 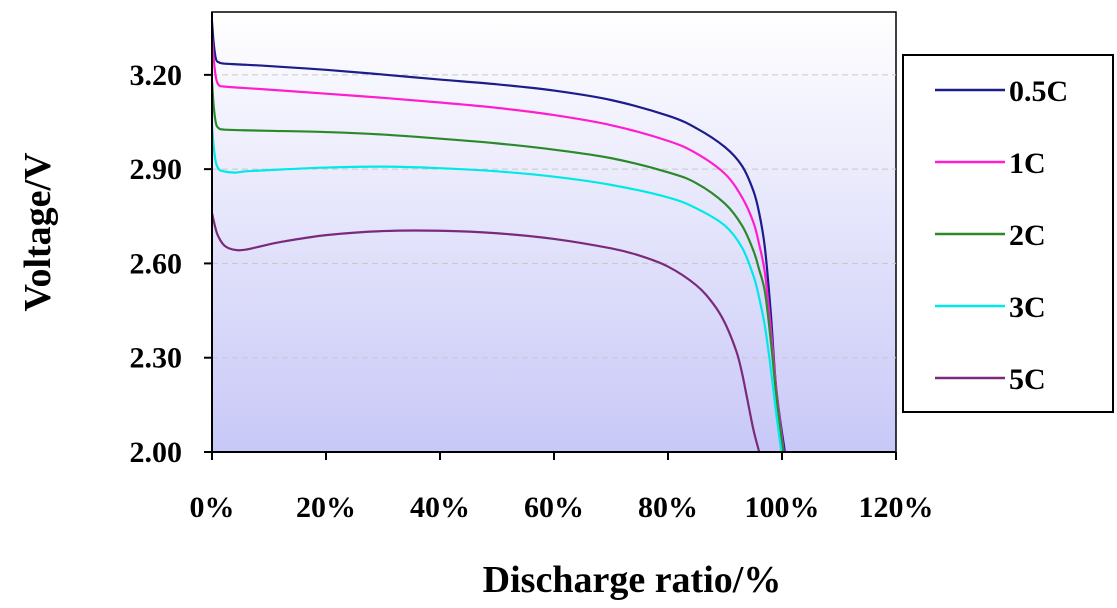 What do you see at coordinates (326, 507) in the screenshot?
I see `x-tick-label-1: 20%` at bounding box center [326, 507].